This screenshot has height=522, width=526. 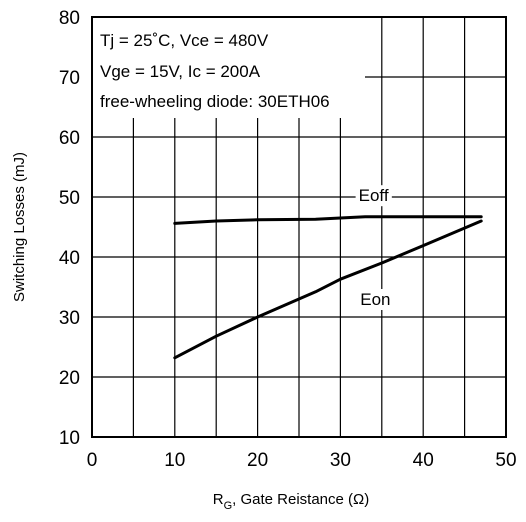 I want to click on y-tick-label-10: 10, so click(x=69, y=438).